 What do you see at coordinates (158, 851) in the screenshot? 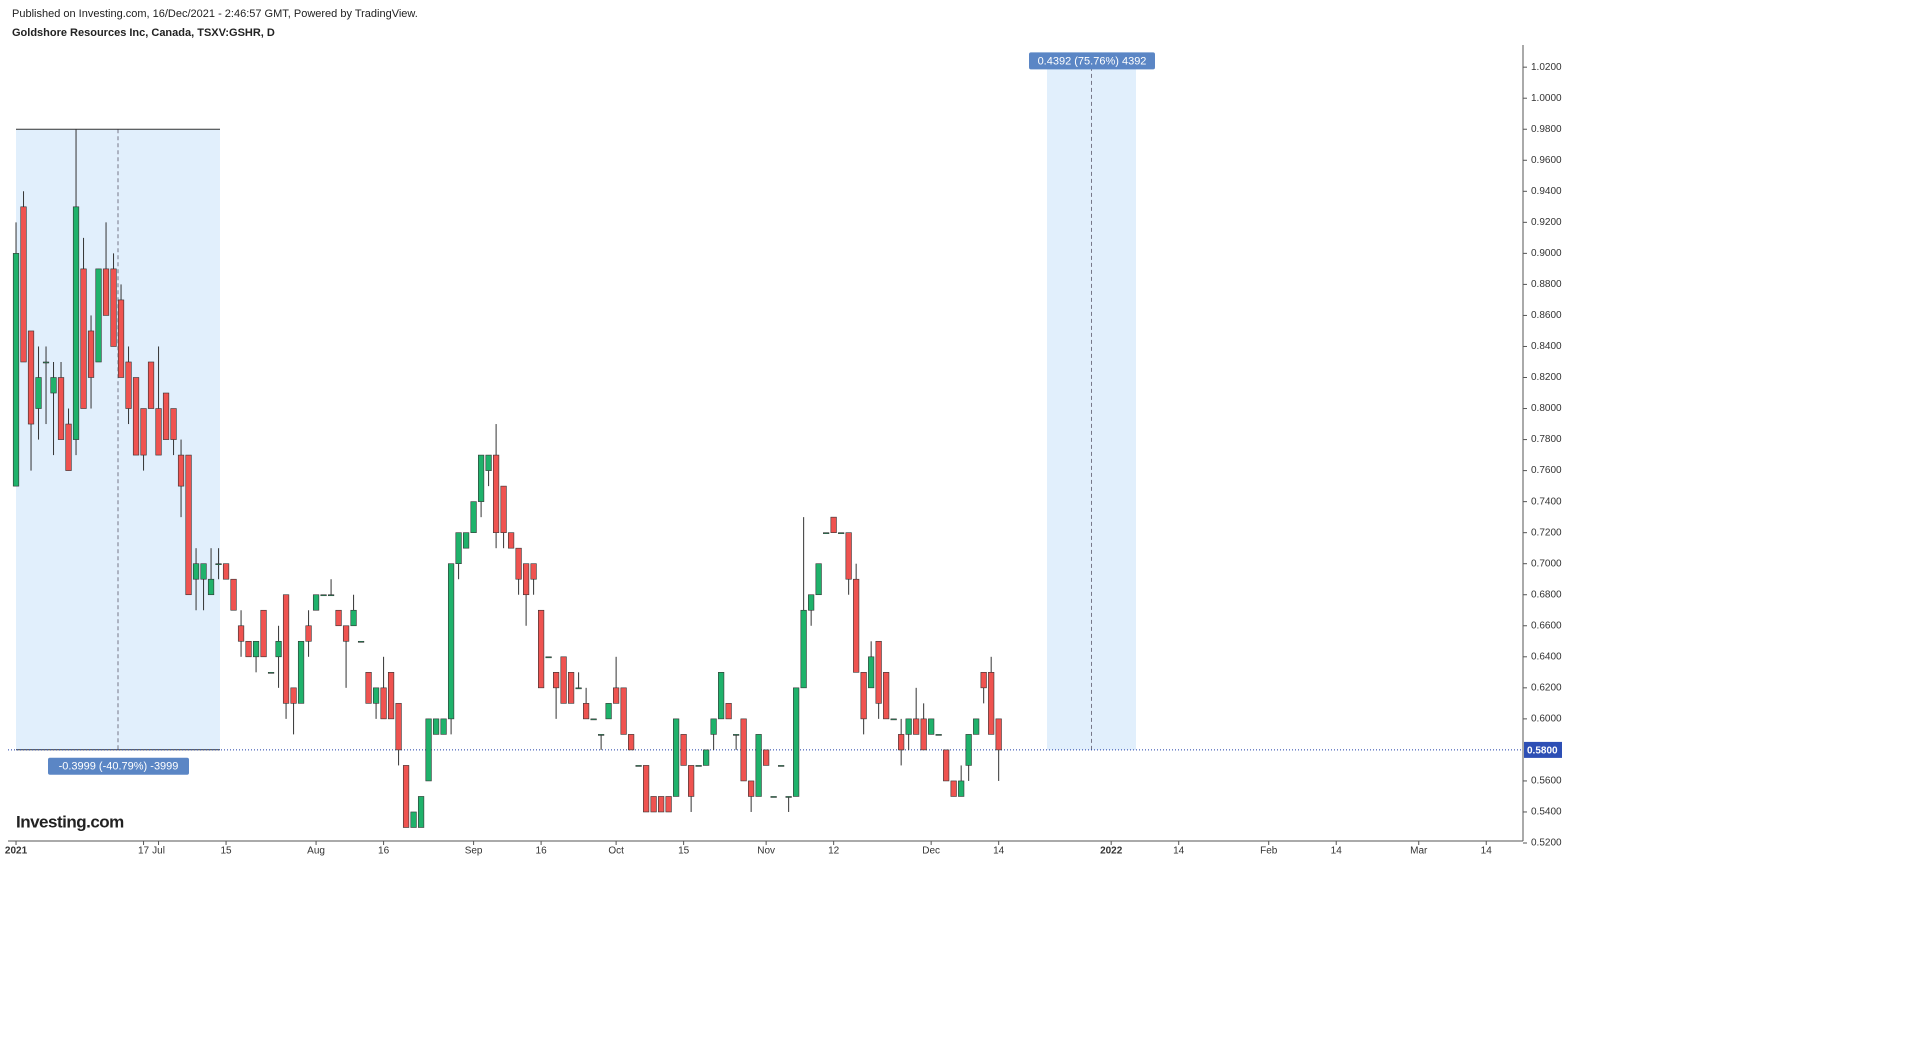
I see `x-tick-label: Jul` at bounding box center [158, 851].